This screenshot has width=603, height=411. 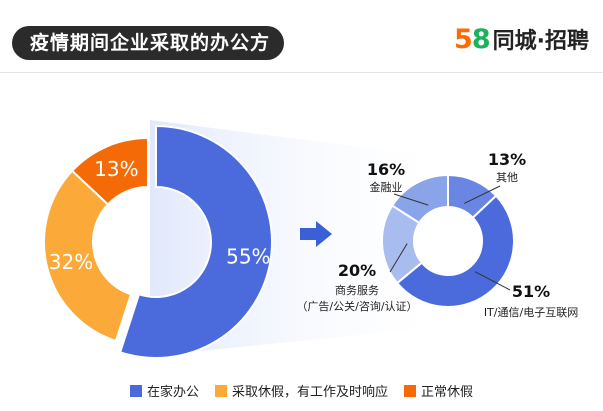 I want to click on breakdown-name-4: 金融业, so click(x=386, y=187).